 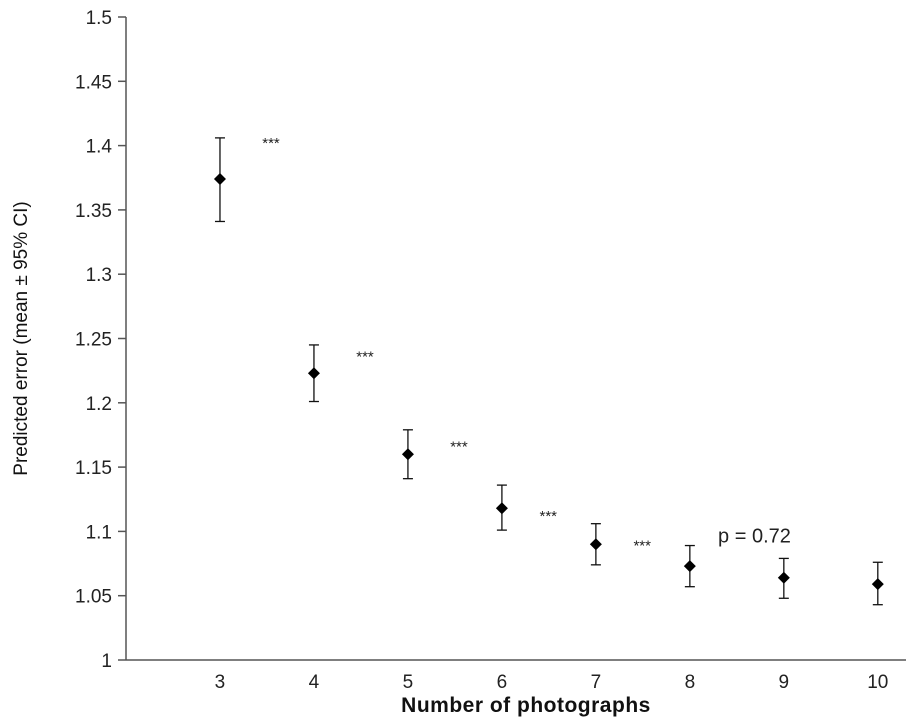 I want to click on y-tick-label: 1.1, so click(x=99, y=532).